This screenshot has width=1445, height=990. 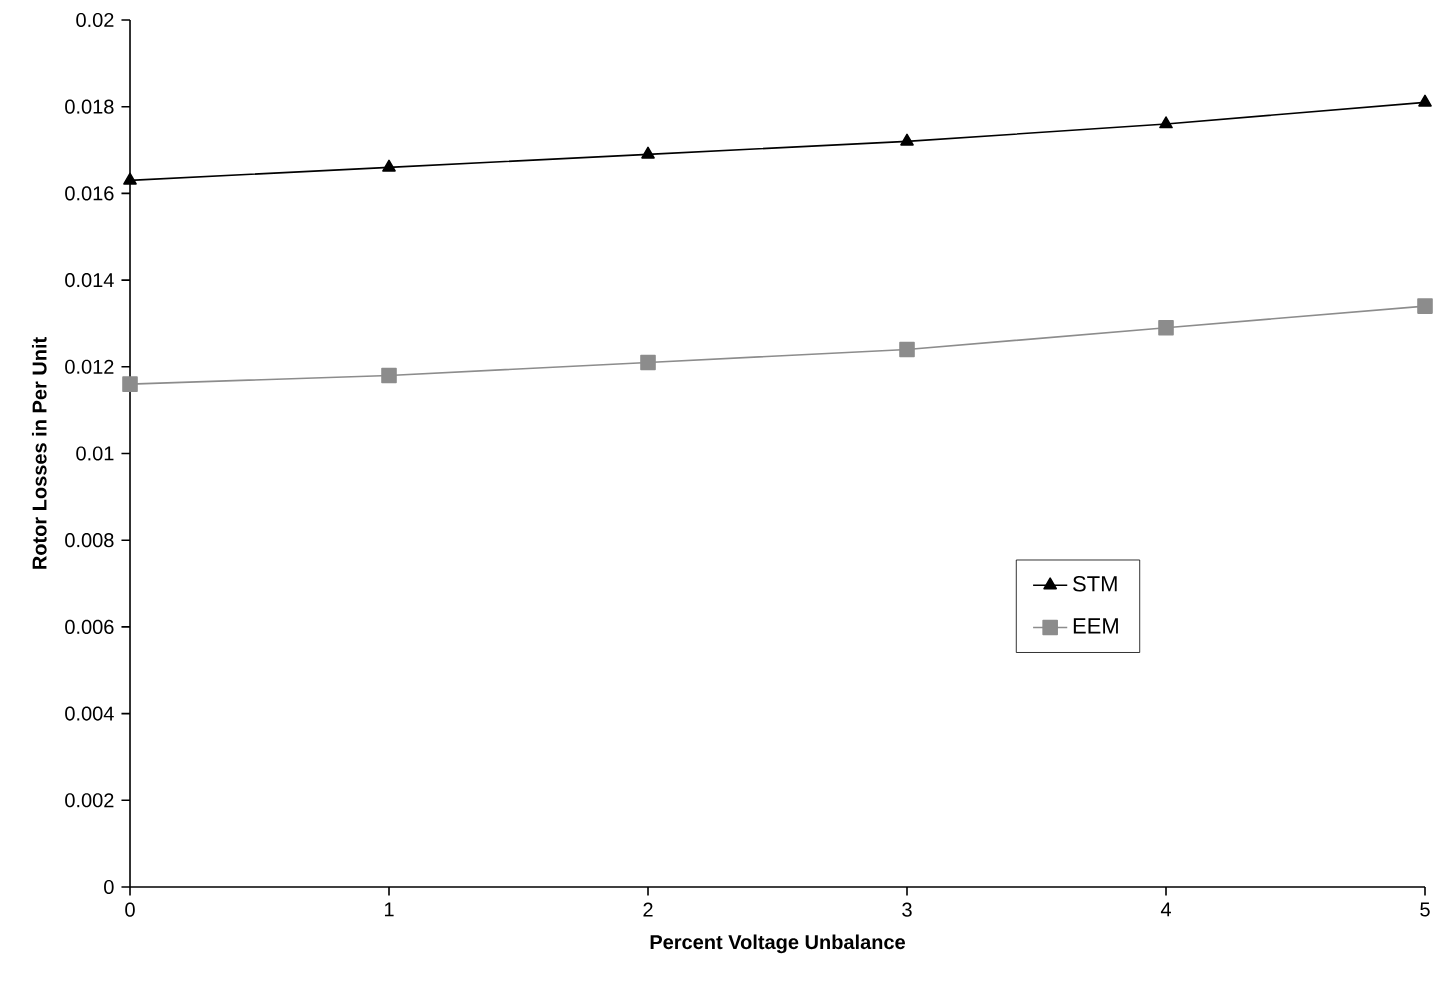 I want to click on y-tick-label: 0.004, so click(x=89, y=713).